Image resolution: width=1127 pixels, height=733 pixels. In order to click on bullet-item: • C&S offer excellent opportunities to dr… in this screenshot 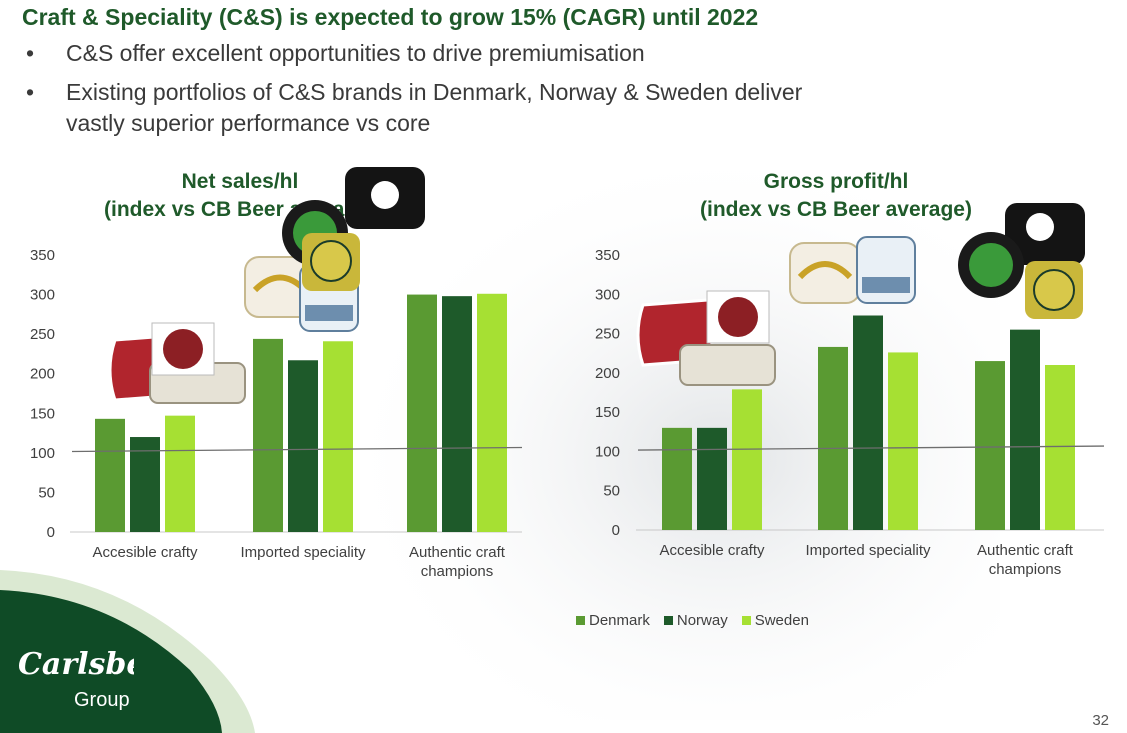, I will do `click(472, 53)`.